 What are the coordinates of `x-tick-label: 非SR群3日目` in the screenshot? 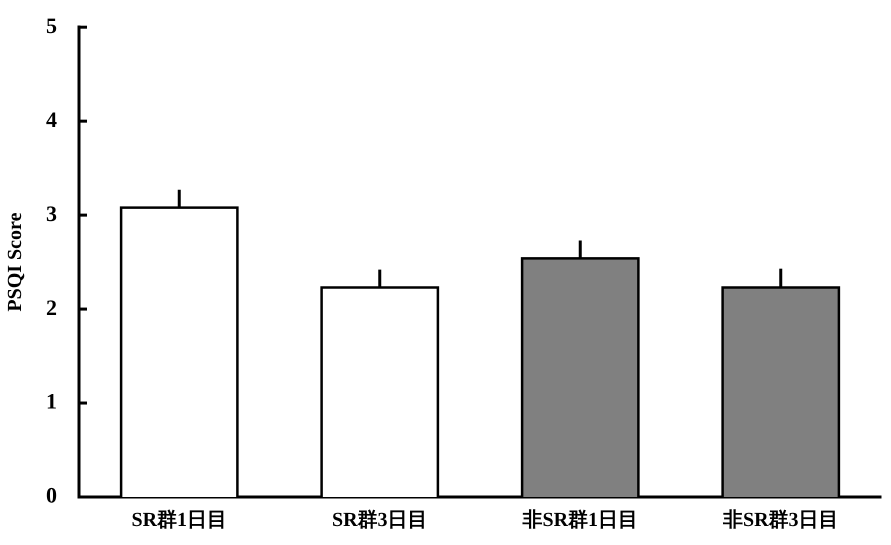 It's located at (780, 520).